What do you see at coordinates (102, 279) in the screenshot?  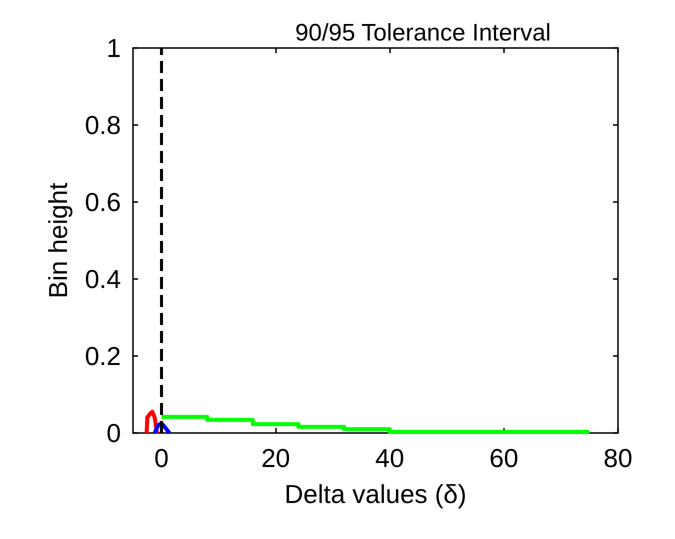 I see `y-tick-label: 0.4` at bounding box center [102, 279].